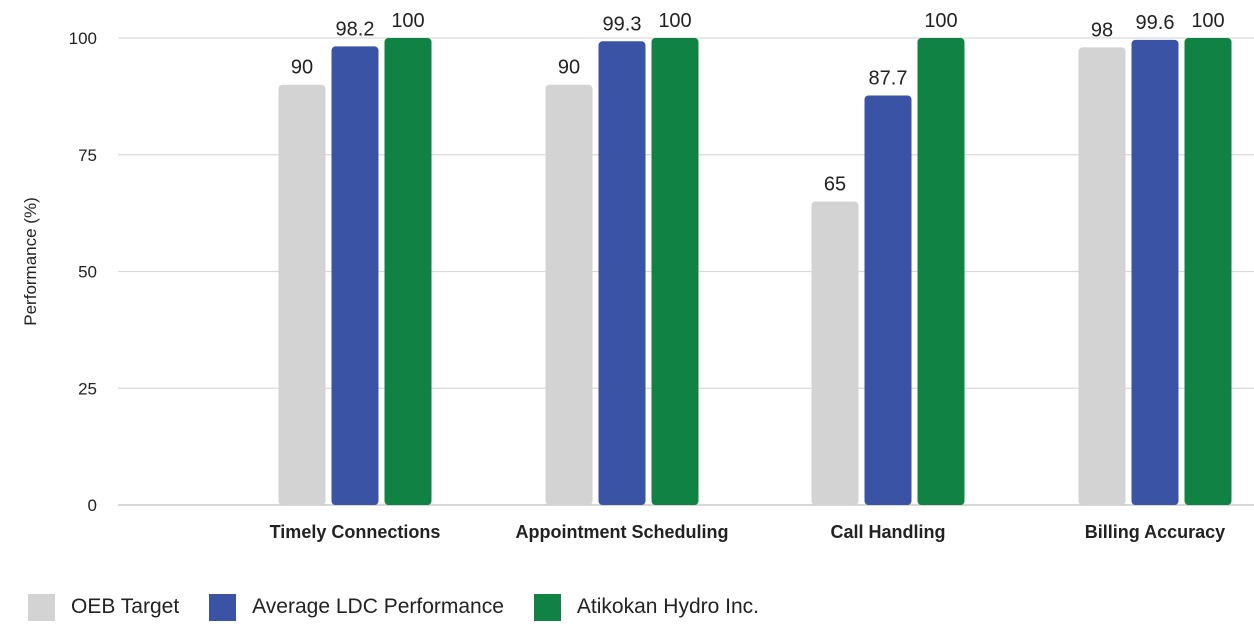 The width and height of the screenshot is (1254, 637). Describe the element at coordinates (355, 29) in the screenshot. I see `data-label: 98.2` at that location.